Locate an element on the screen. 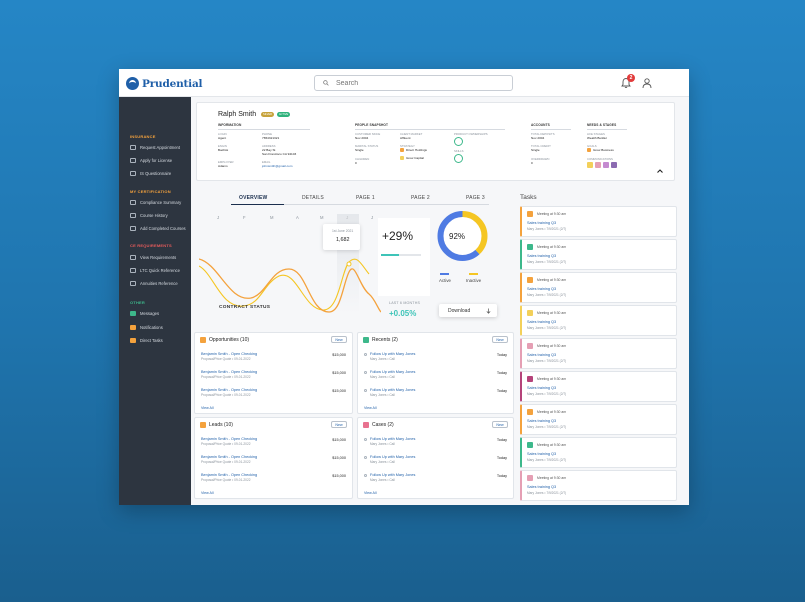 The height and width of the screenshot is (602, 805). sidebar-item-course-history: Course History is located at coordinates (149, 215).